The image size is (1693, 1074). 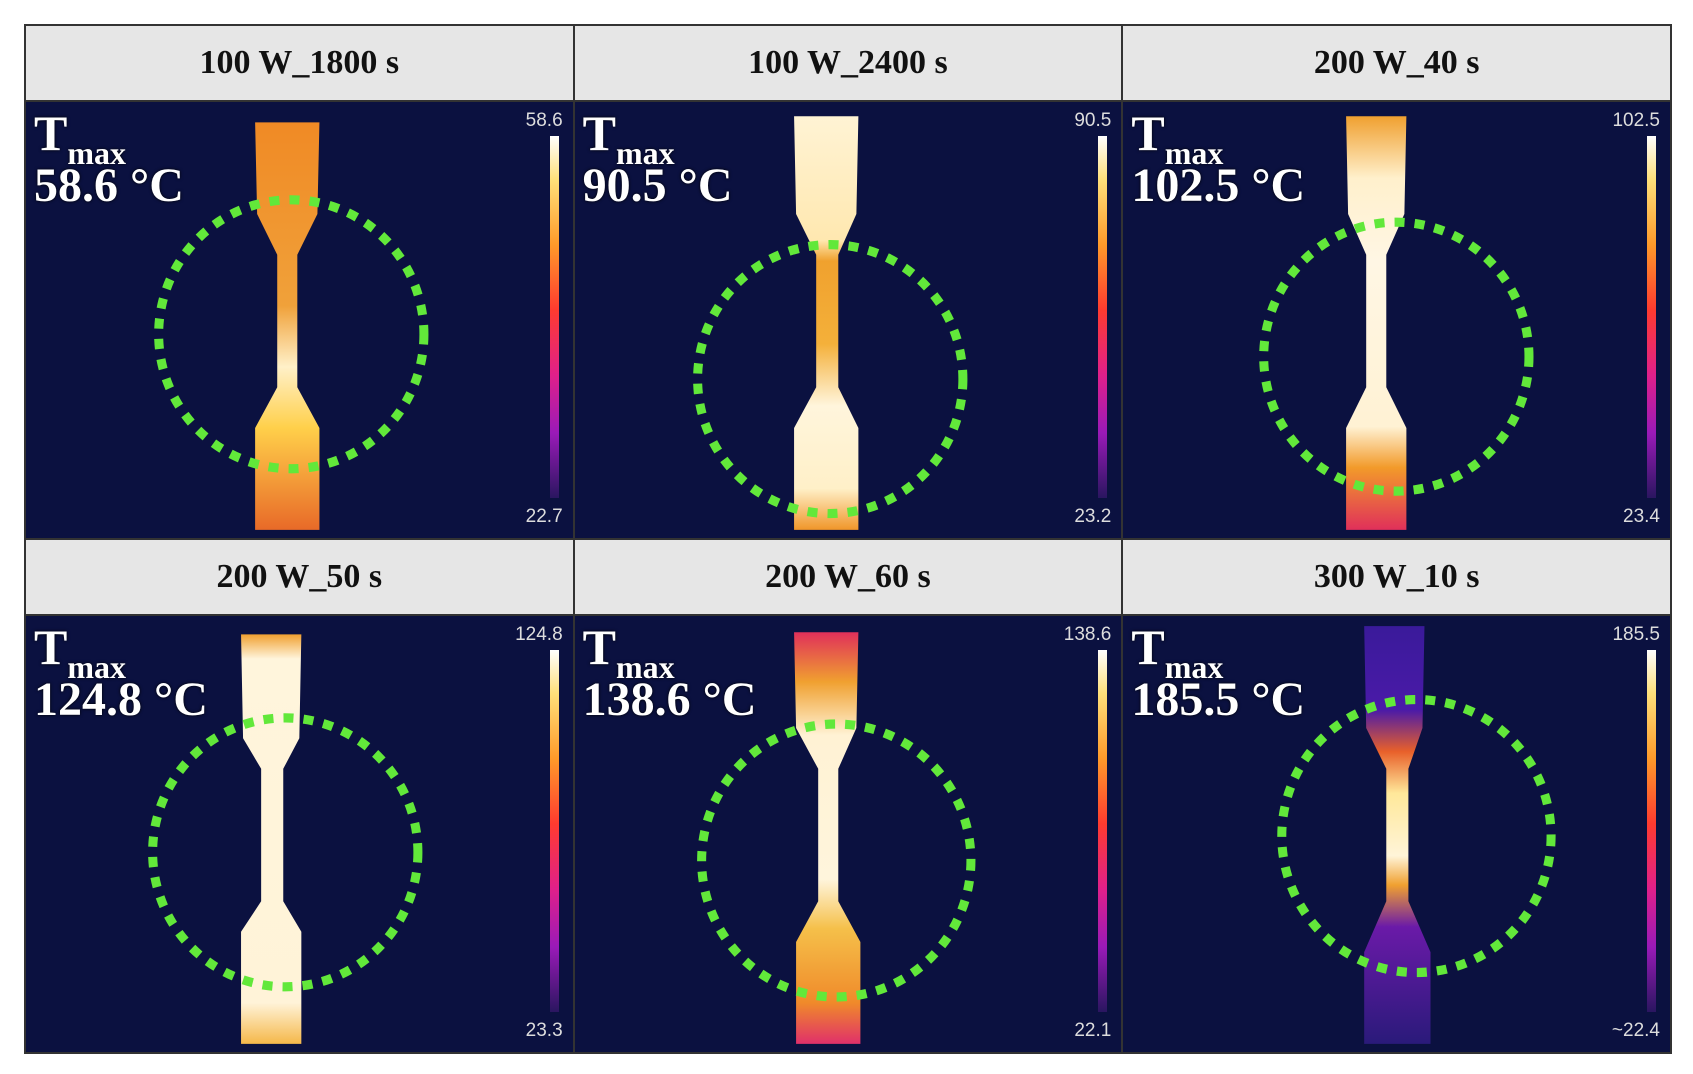 What do you see at coordinates (1093, 516) in the screenshot?
I see `scale-min: 23.2` at bounding box center [1093, 516].